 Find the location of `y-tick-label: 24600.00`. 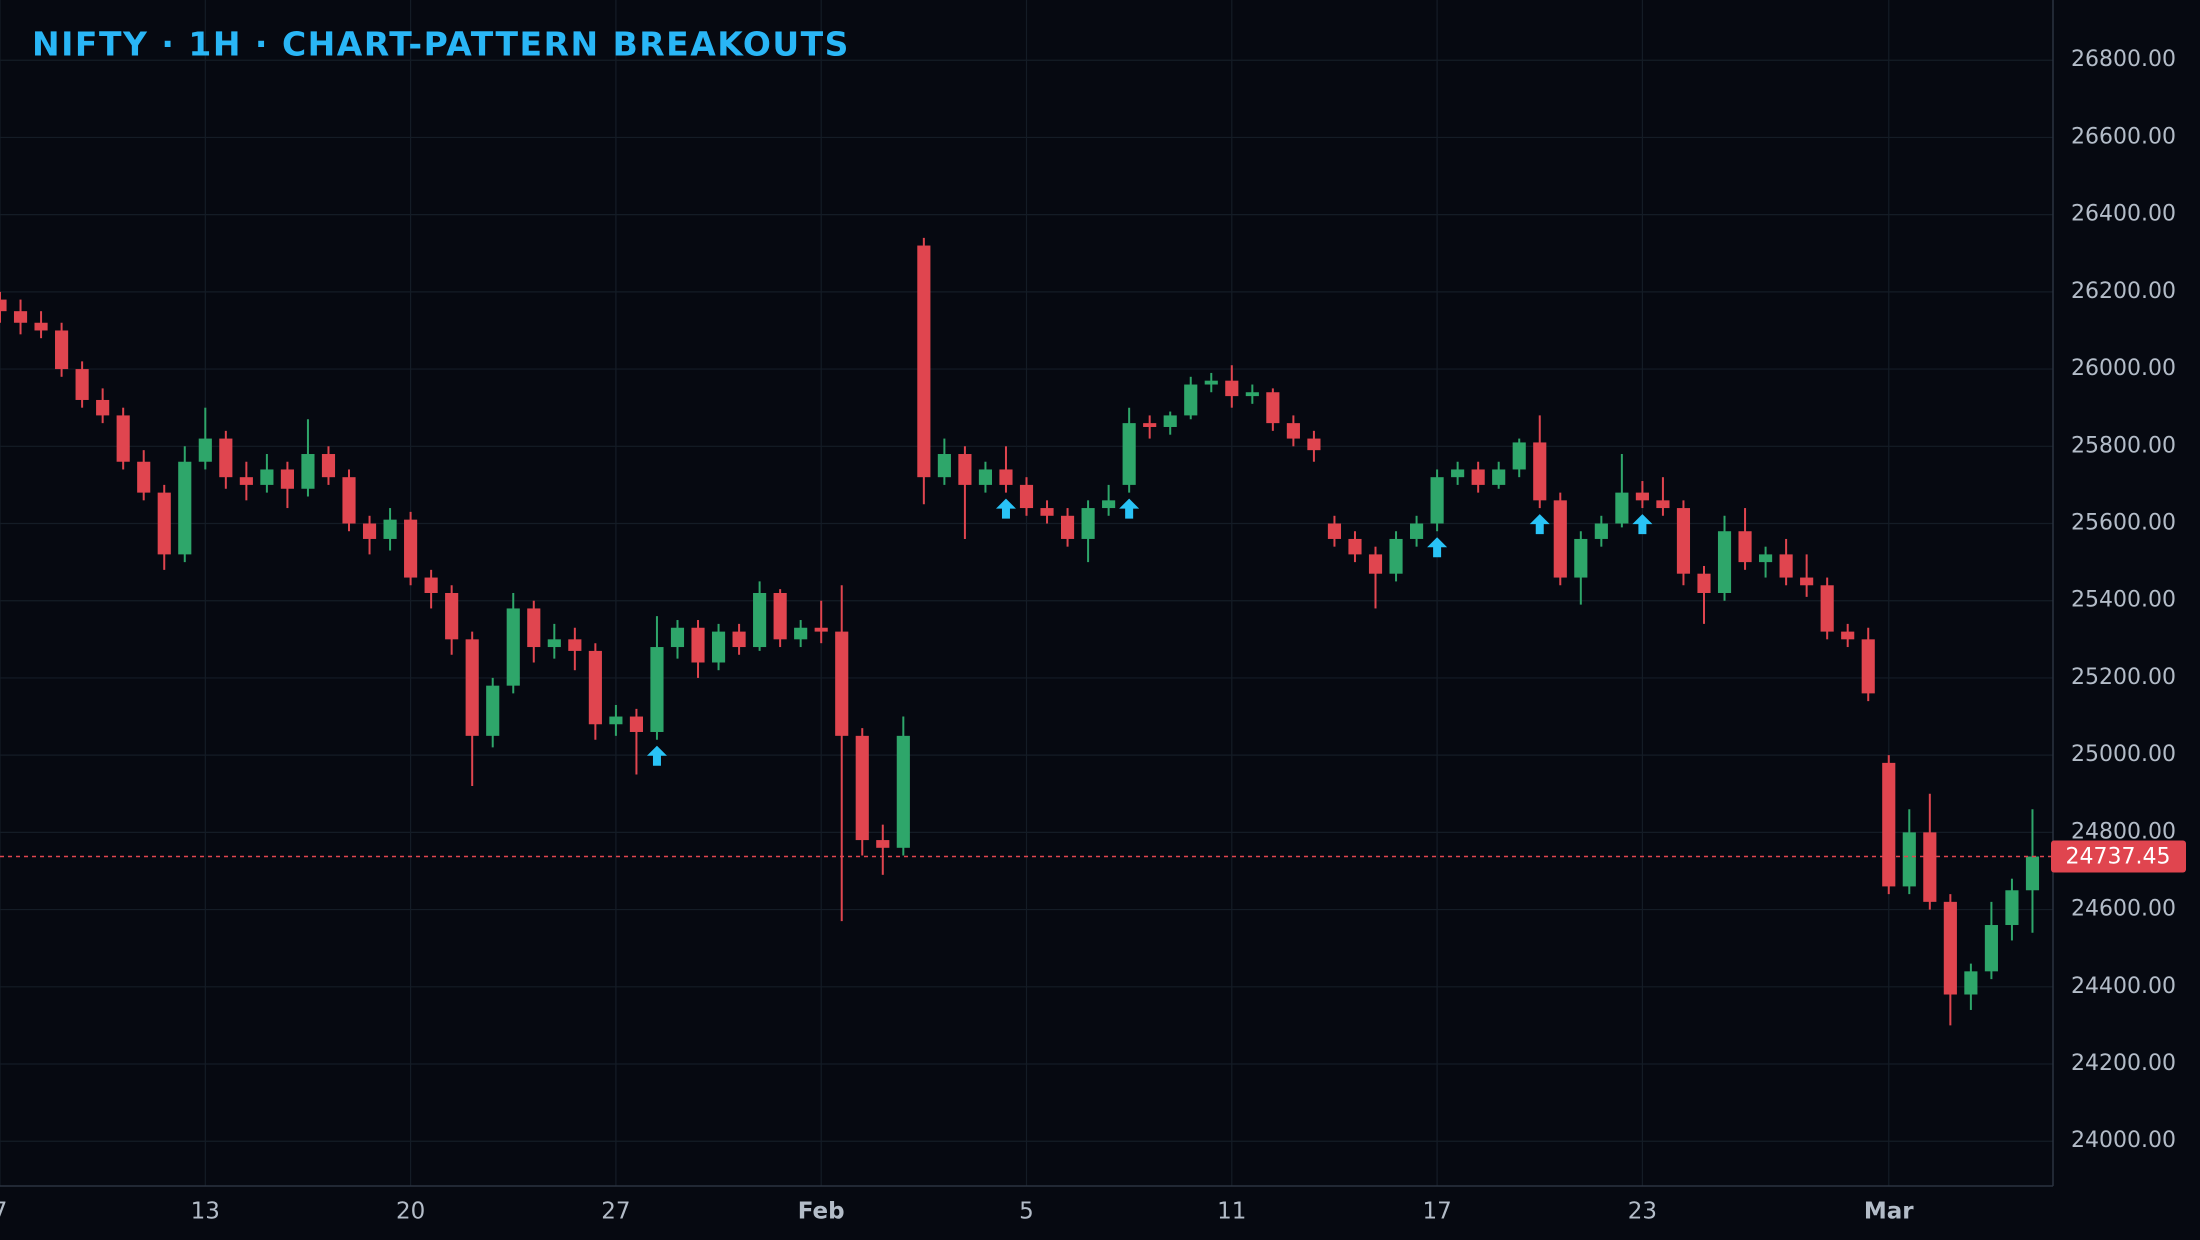

y-tick-label: 24600.00 is located at coordinates (2123, 909).